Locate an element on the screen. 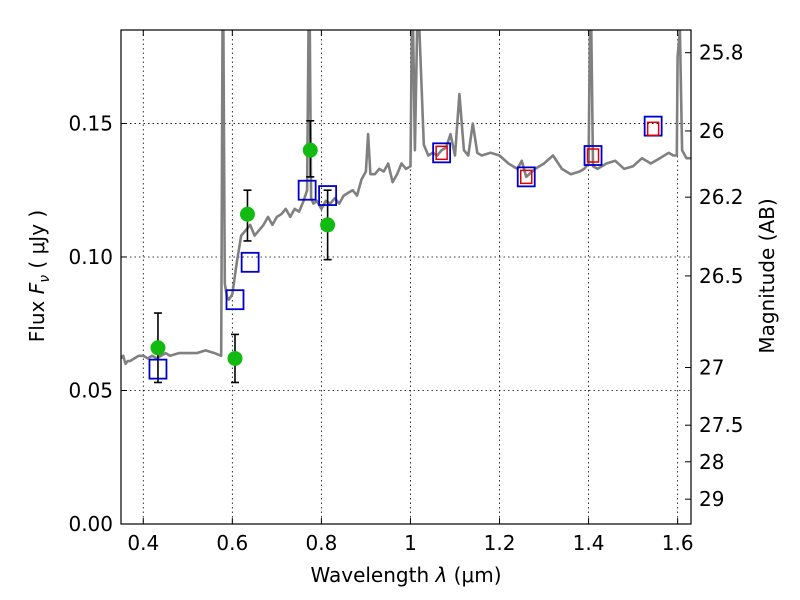 This screenshot has height=600, width=800. right-axis-title: Magnitude (AB) is located at coordinates (767, 275).